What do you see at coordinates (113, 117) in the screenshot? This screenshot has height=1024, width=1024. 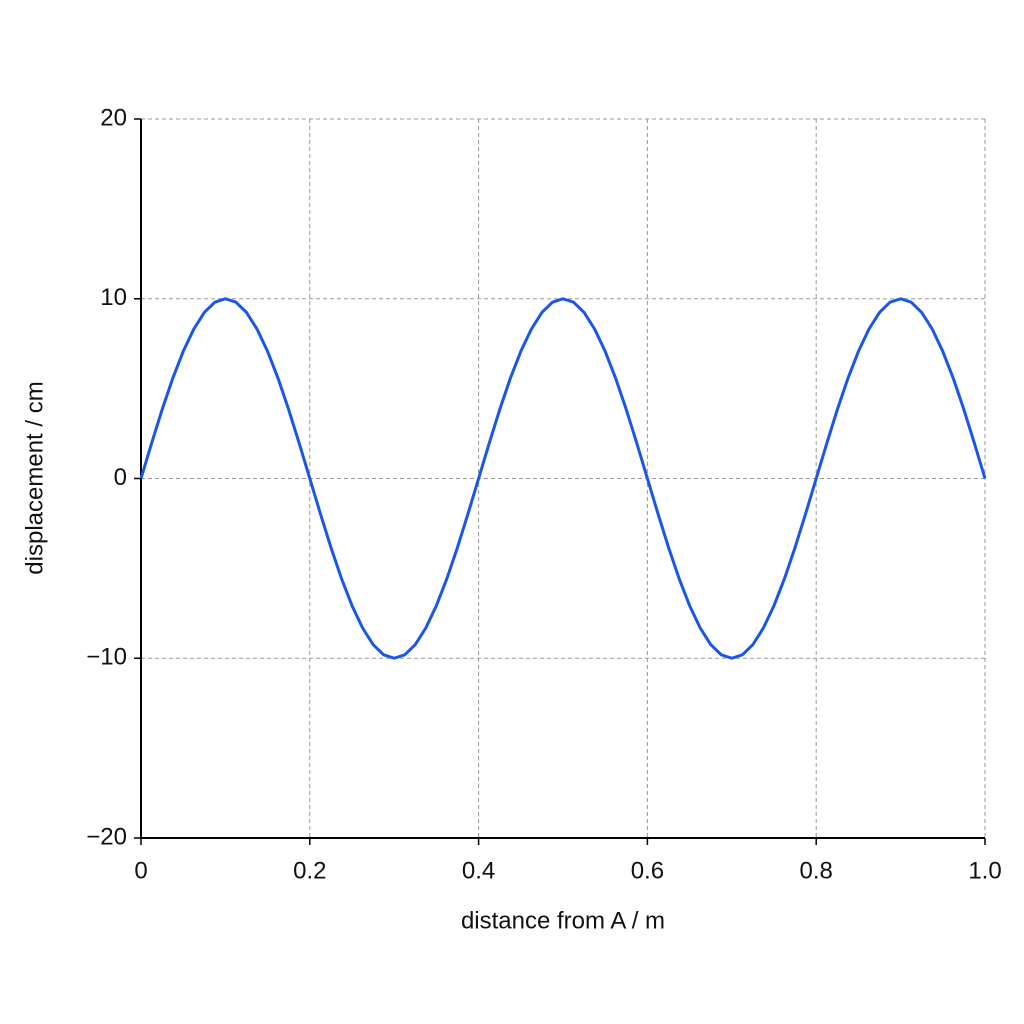 I see `y-tick-label: 20` at bounding box center [113, 117].